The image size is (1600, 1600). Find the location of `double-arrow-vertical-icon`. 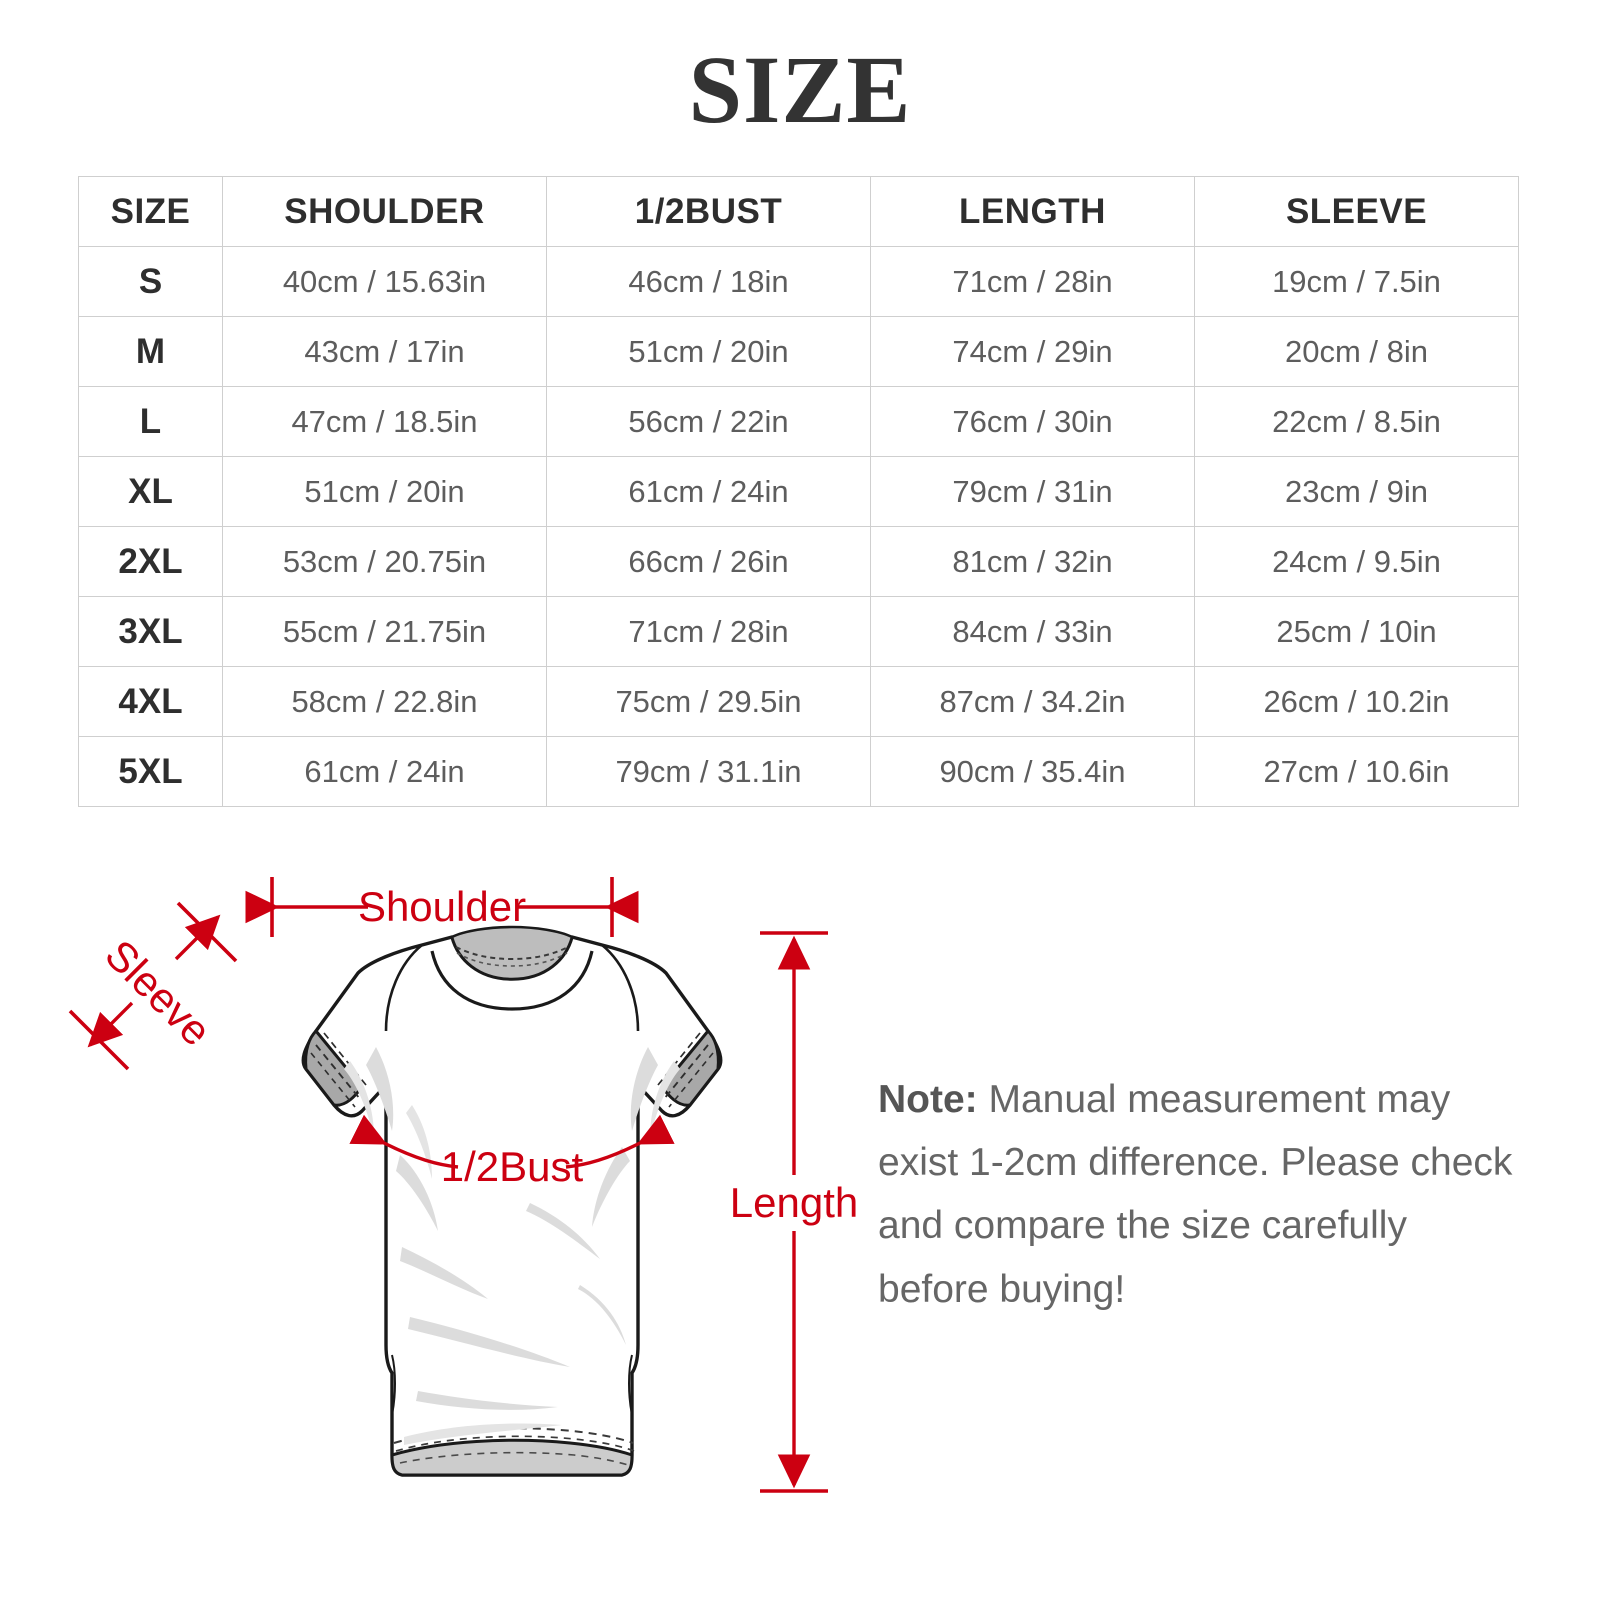

double-arrow-vertical-icon is located at coordinates (794, 1212).